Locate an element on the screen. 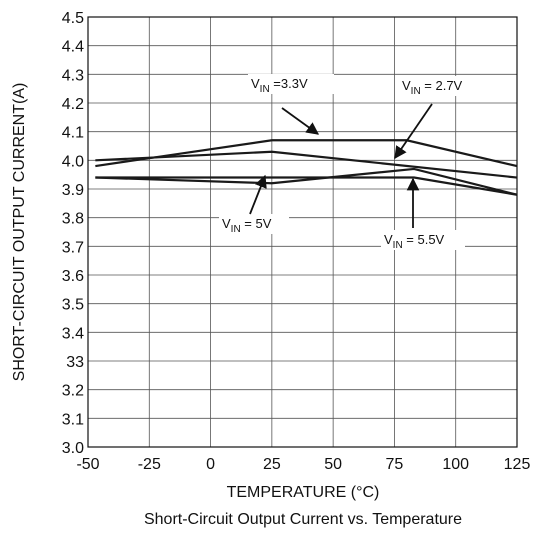 The height and width of the screenshot is (533, 545). x-tick-label: 0 is located at coordinates (210, 464).